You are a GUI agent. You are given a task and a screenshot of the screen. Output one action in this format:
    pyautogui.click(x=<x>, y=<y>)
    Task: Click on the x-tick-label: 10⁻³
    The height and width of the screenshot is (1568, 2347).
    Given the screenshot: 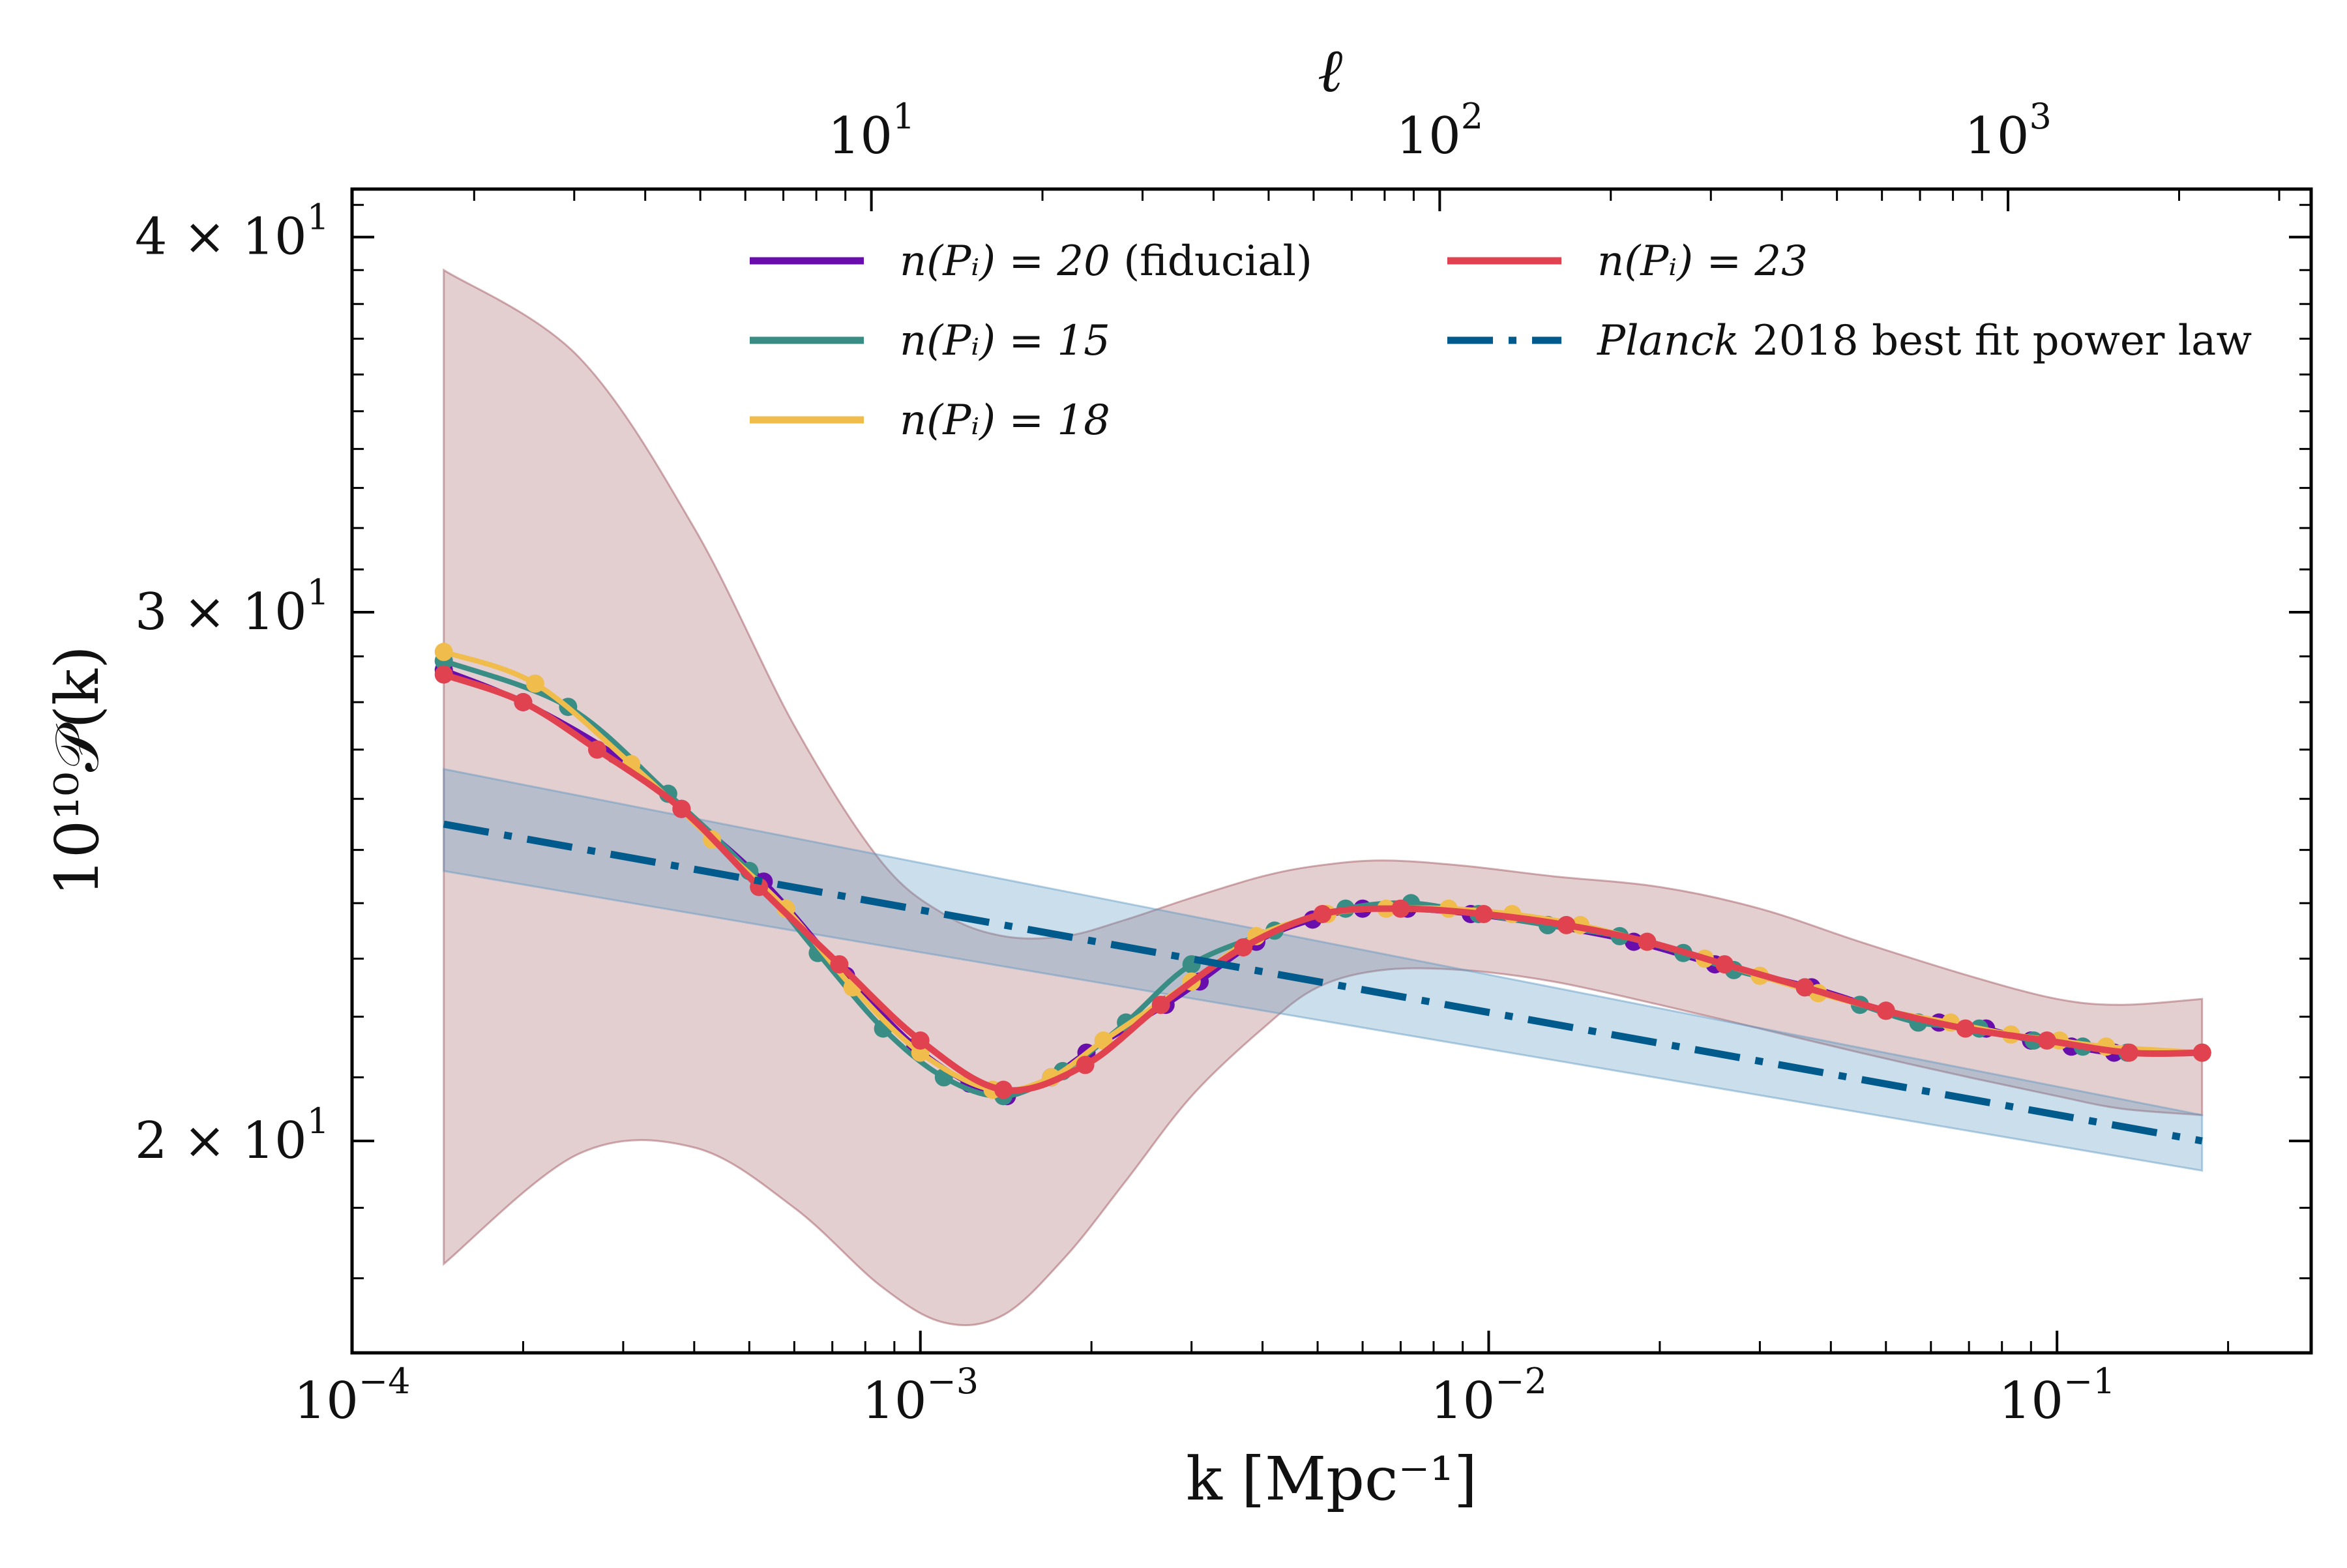 What is the action you would take?
    pyautogui.click(x=921, y=1395)
    